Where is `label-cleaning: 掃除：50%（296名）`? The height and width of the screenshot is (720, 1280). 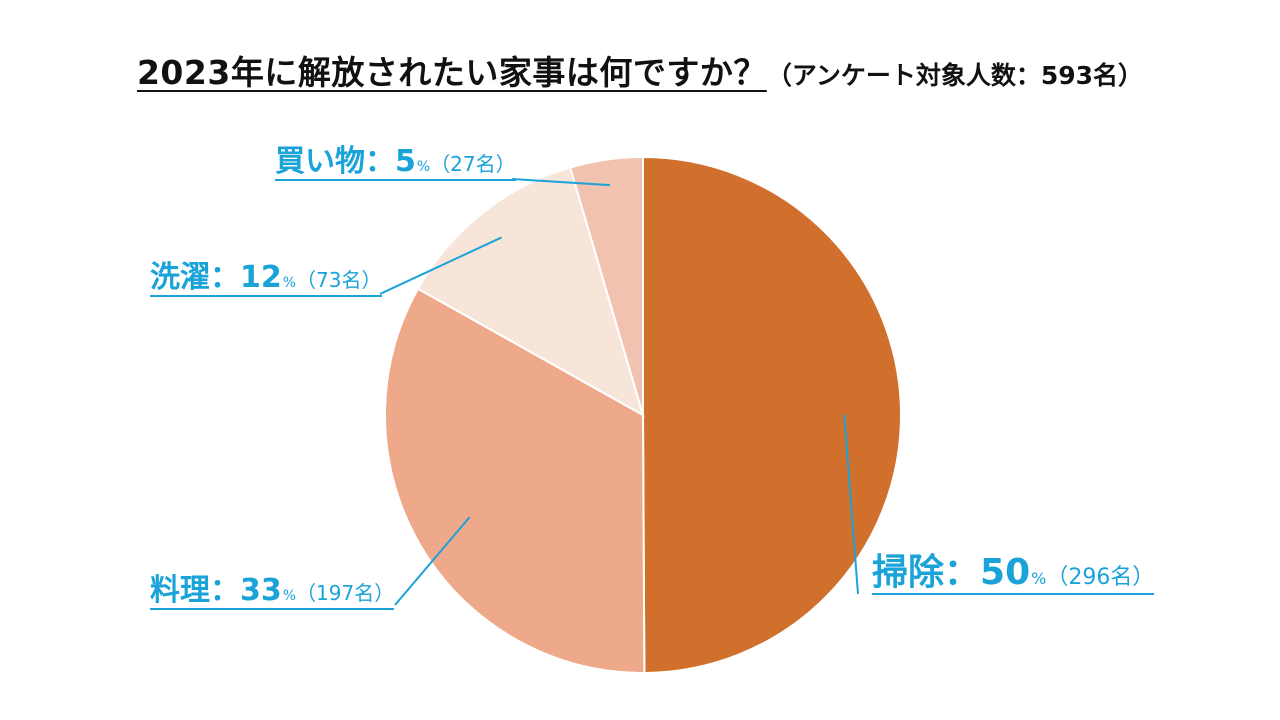 label-cleaning: 掃除：50%（296名） is located at coordinates (1013, 573).